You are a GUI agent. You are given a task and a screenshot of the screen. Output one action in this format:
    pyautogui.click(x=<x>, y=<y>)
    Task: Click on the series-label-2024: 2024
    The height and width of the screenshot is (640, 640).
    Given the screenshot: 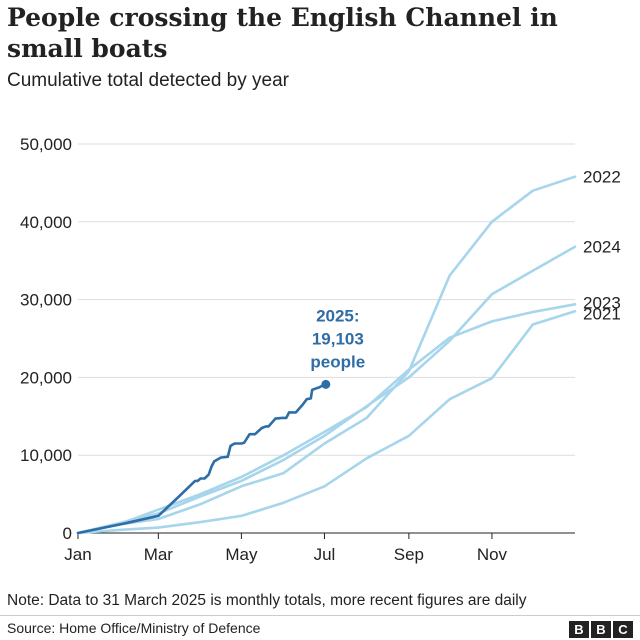 What is the action you would take?
    pyautogui.click(x=602, y=247)
    